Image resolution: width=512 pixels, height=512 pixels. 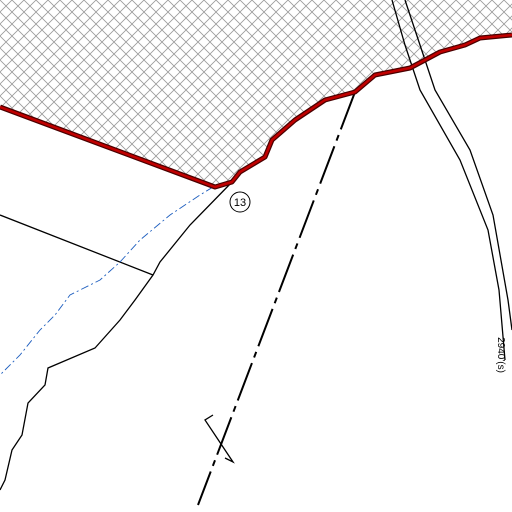 What do you see at coordinates (458, 165) in the screenshot?
I see `road-edge` at bounding box center [458, 165].